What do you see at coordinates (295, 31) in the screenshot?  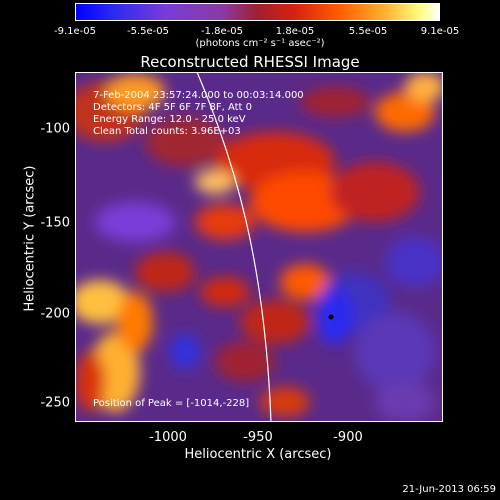 I see `colorbar-tick: 1.8e-05` at bounding box center [295, 31].